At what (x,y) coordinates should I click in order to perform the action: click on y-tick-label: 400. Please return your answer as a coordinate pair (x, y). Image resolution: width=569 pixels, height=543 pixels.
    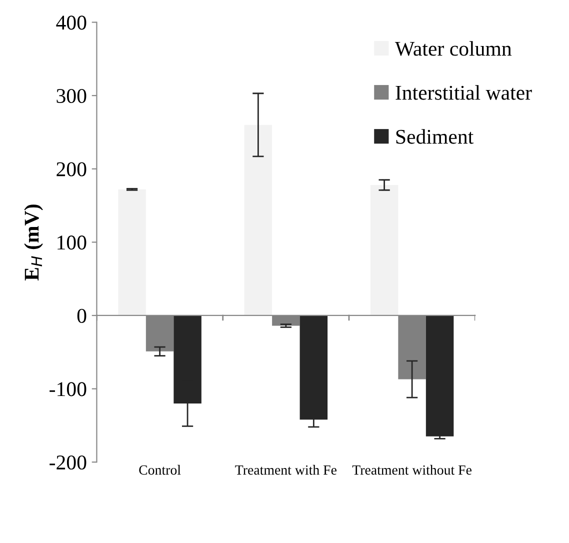
    Looking at the image, I should click on (71, 23).